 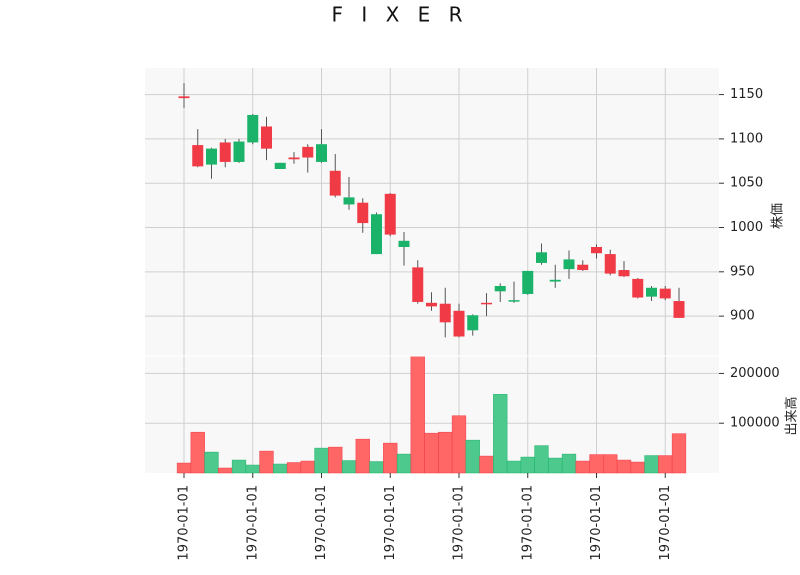 I want to click on volume-tick-label: 100000, so click(x=755, y=423).